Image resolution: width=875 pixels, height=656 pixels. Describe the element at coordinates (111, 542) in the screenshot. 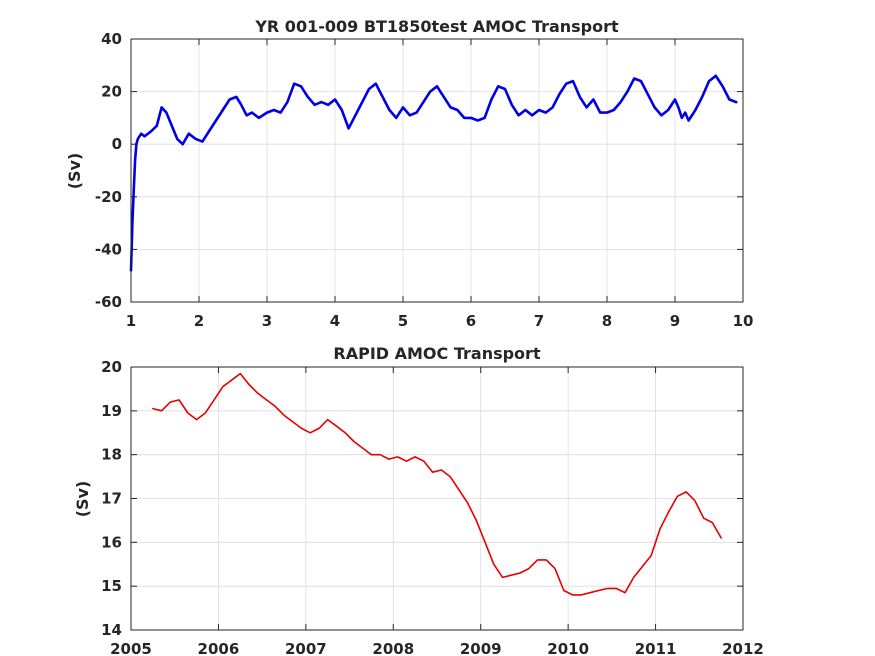

I see `y-tick-label: 16` at that location.